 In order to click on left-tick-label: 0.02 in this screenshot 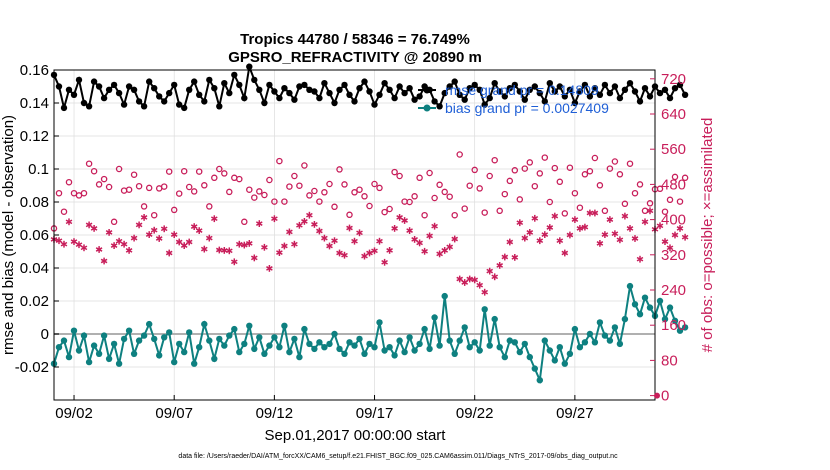, I will do `click(34, 301)`.